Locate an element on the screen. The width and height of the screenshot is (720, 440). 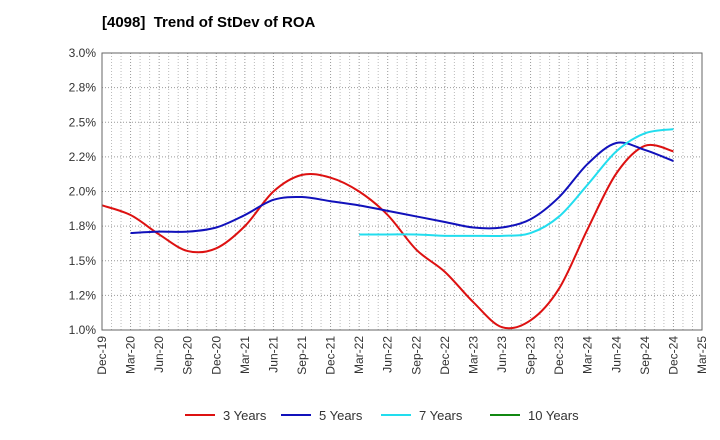
x-tick-label: Dec-22 is located at coordinates (445, 355).